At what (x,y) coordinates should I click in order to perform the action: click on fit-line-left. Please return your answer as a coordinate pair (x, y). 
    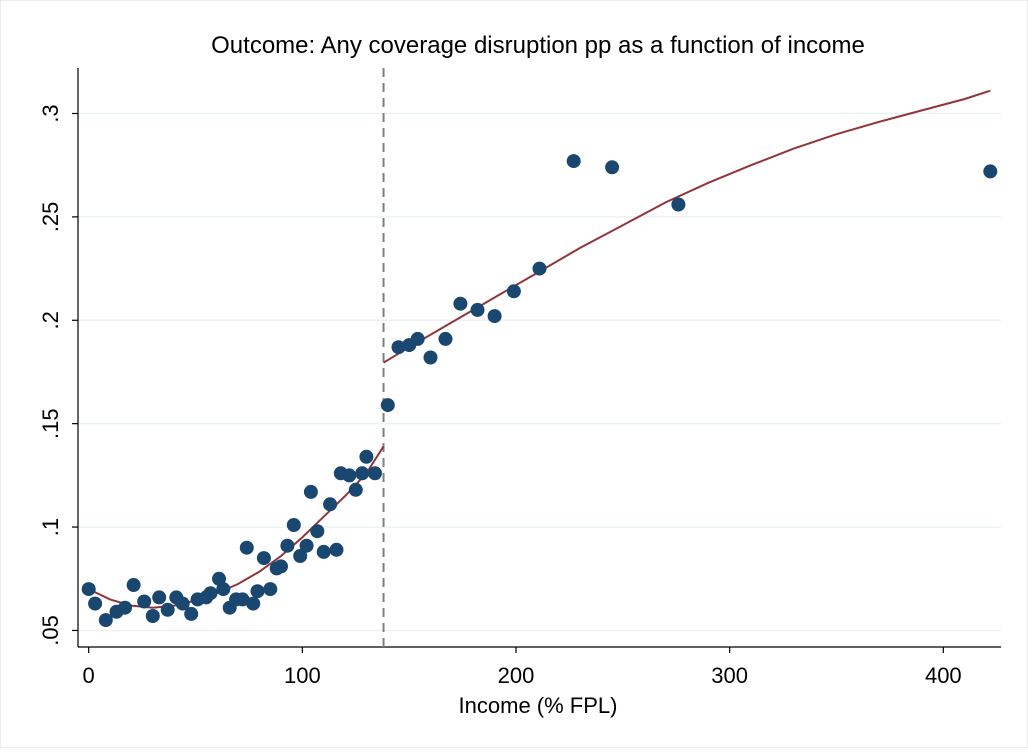
    Looking at the image, I should click on (236, 527).